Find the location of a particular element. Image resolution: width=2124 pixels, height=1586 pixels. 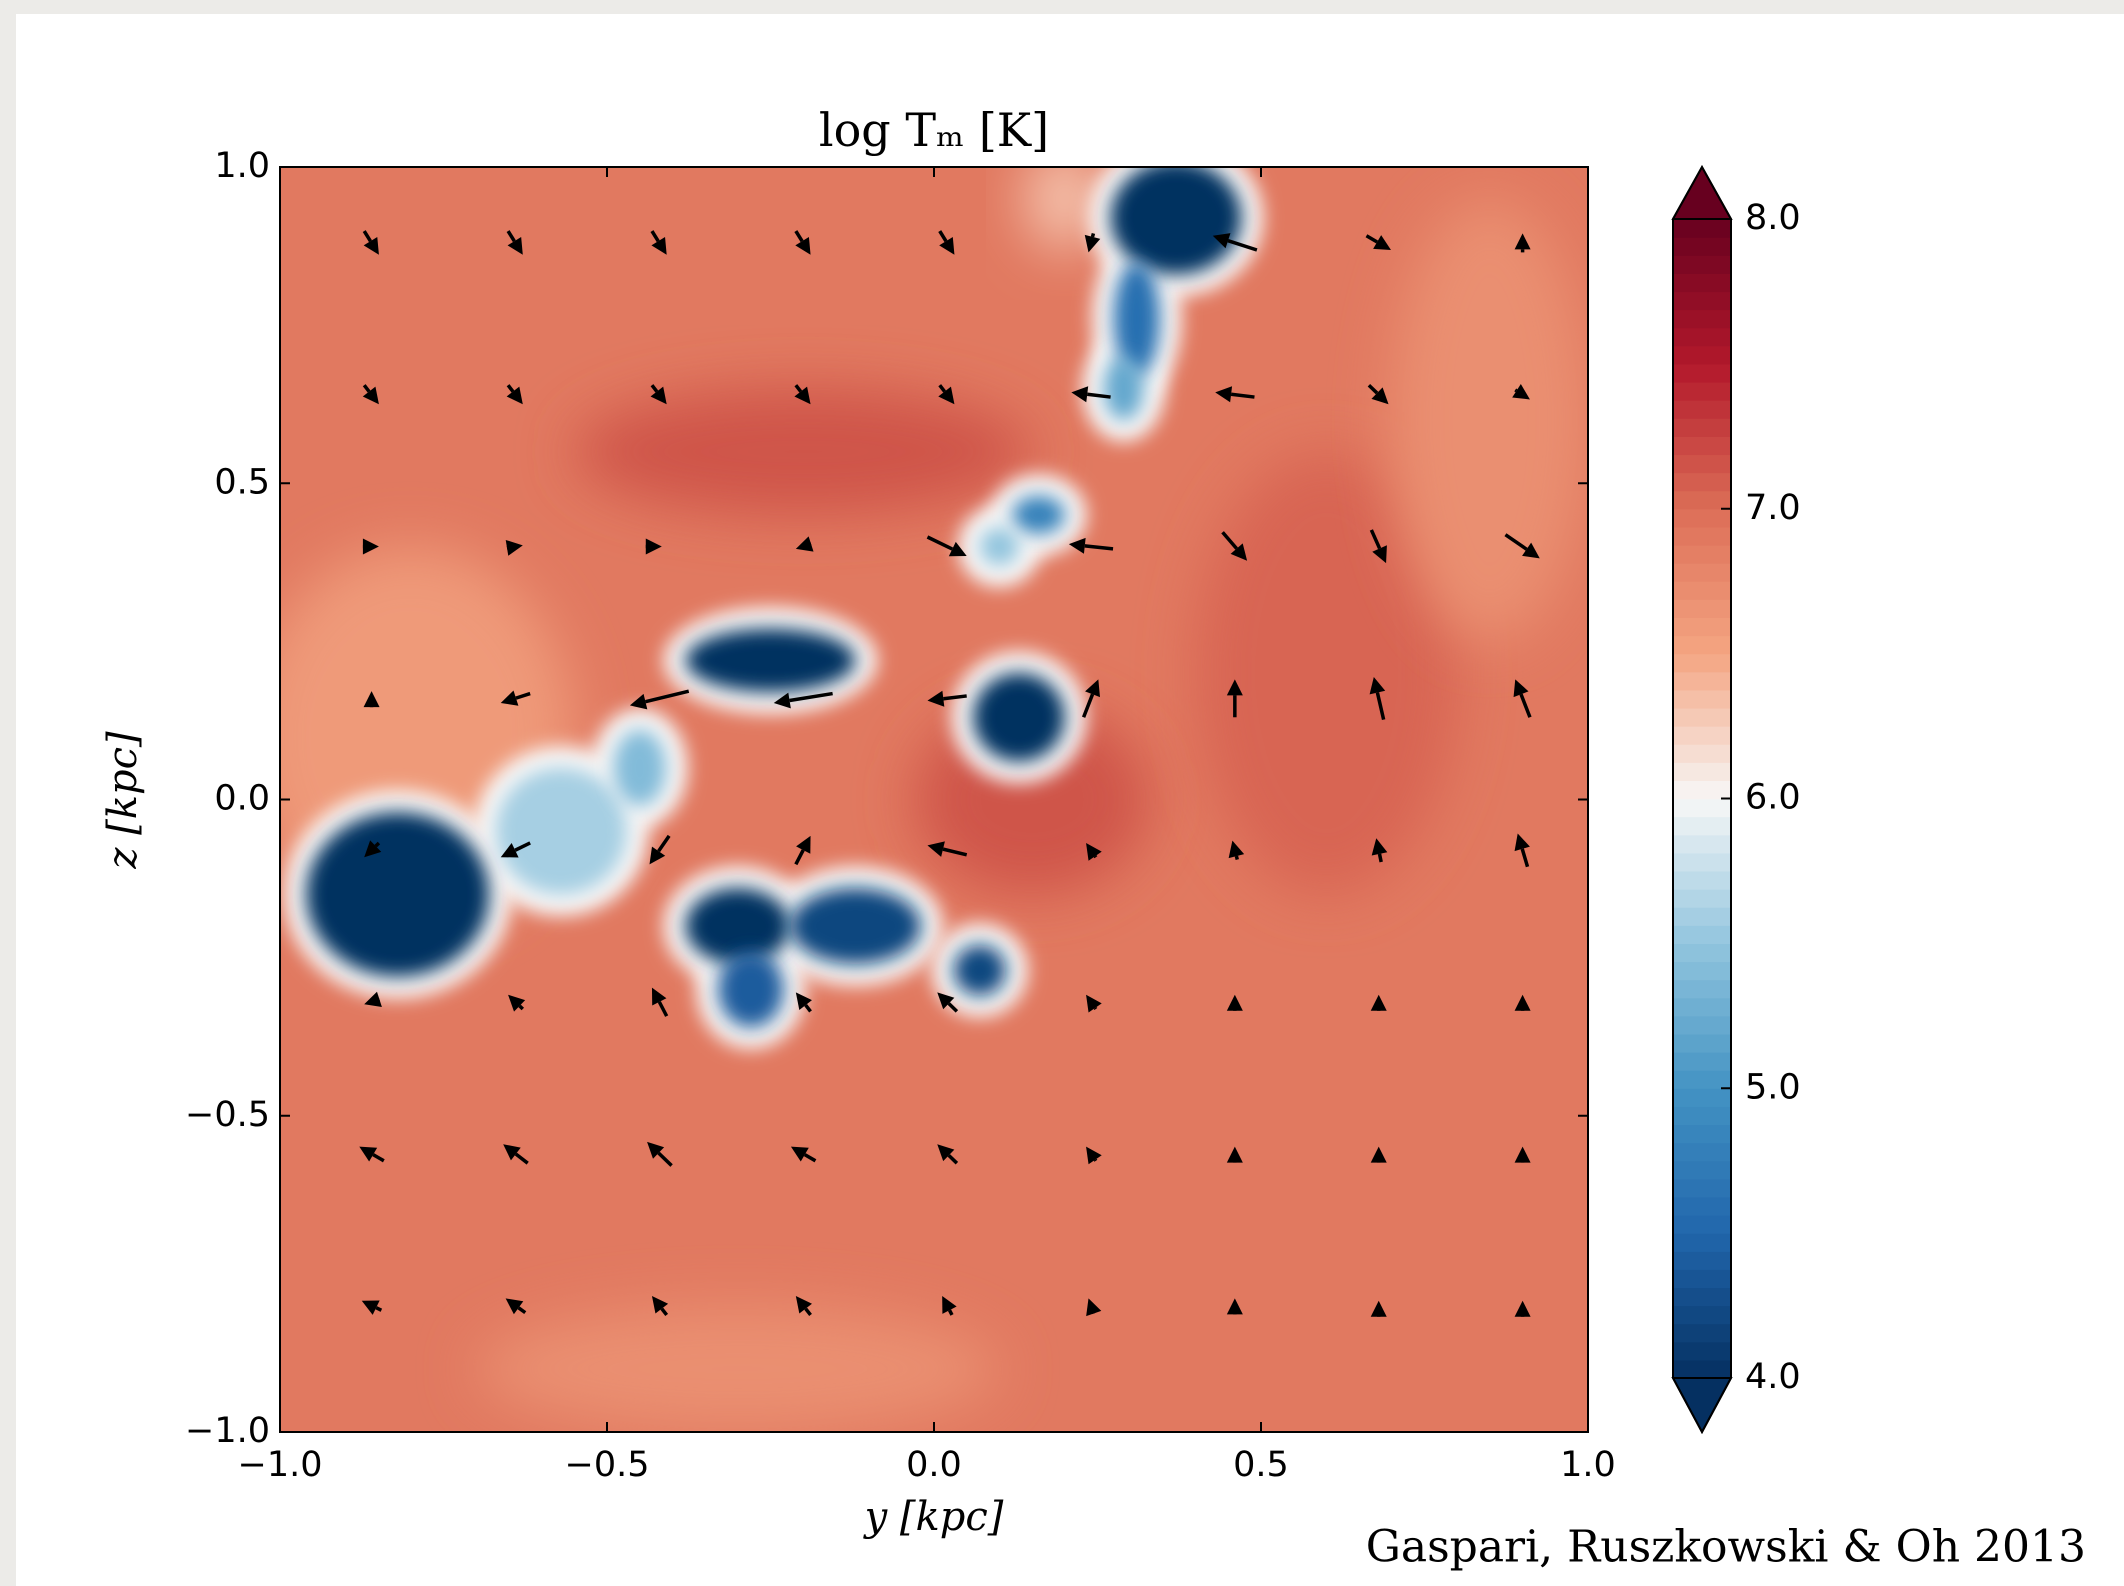

colorbar-tick-label: 5.0 is located at coordinates (1773, 1087).